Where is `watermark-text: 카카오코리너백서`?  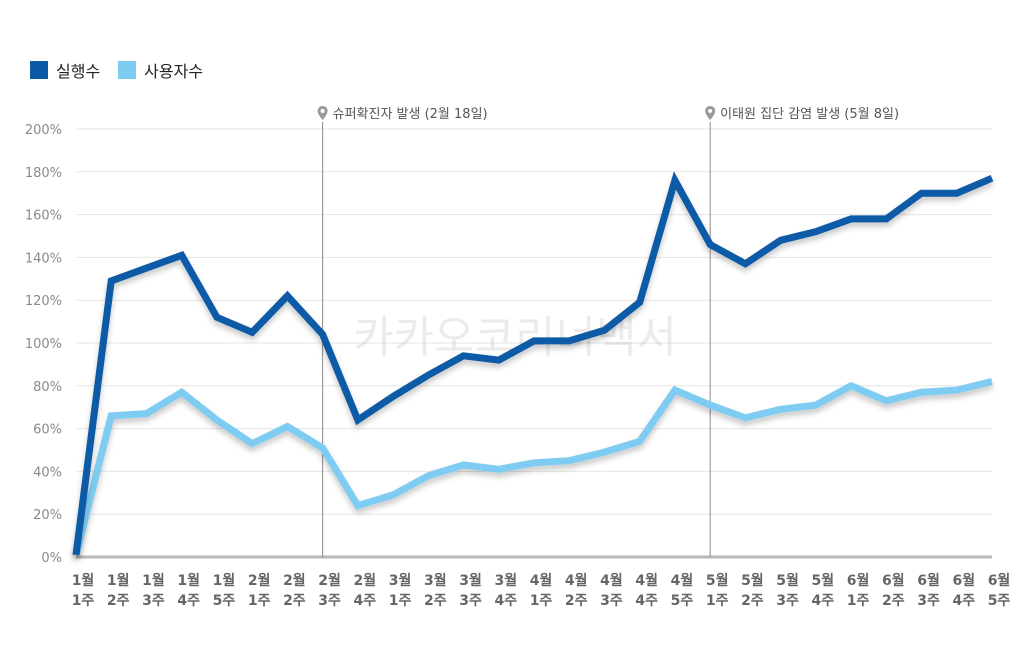 watermark-text: 카카오코리너백서 is located at coordinates (515, 337).